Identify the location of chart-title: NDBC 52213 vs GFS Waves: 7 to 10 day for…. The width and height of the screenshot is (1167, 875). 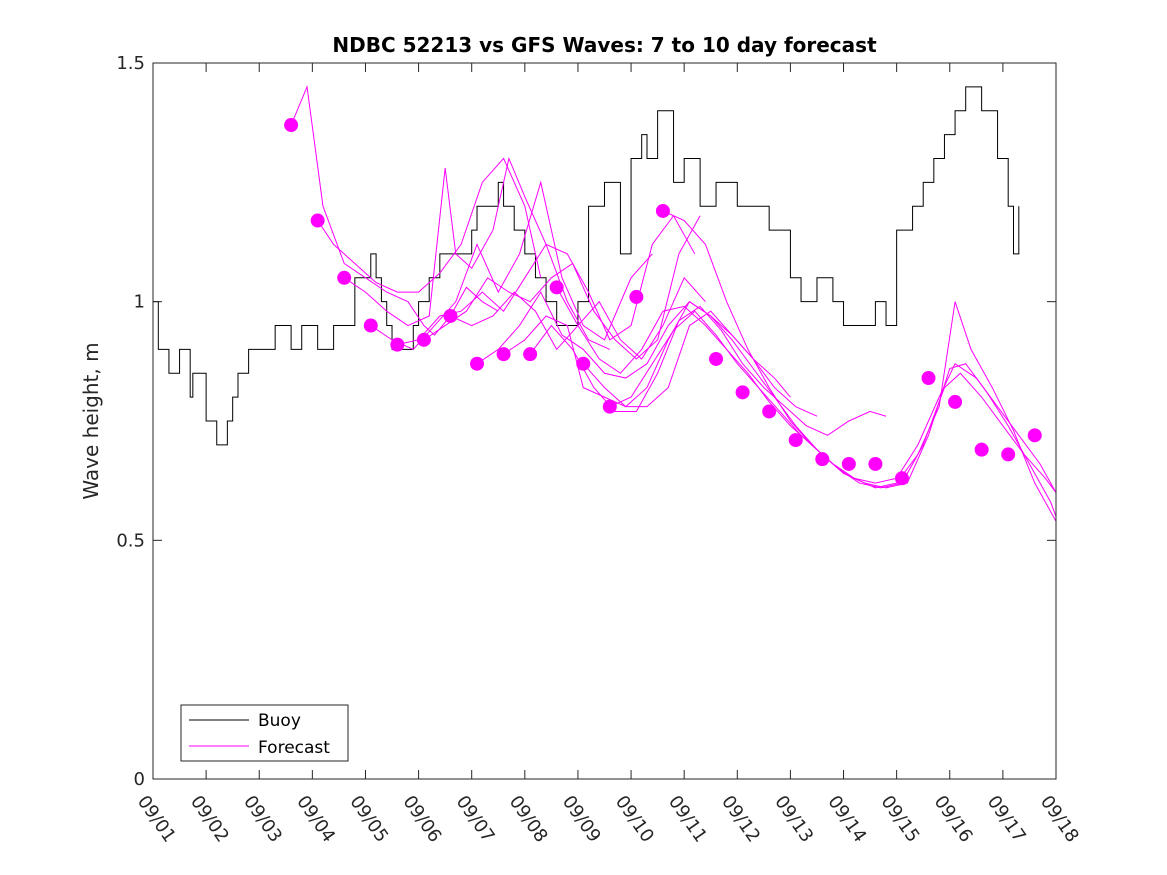
(604, 45).